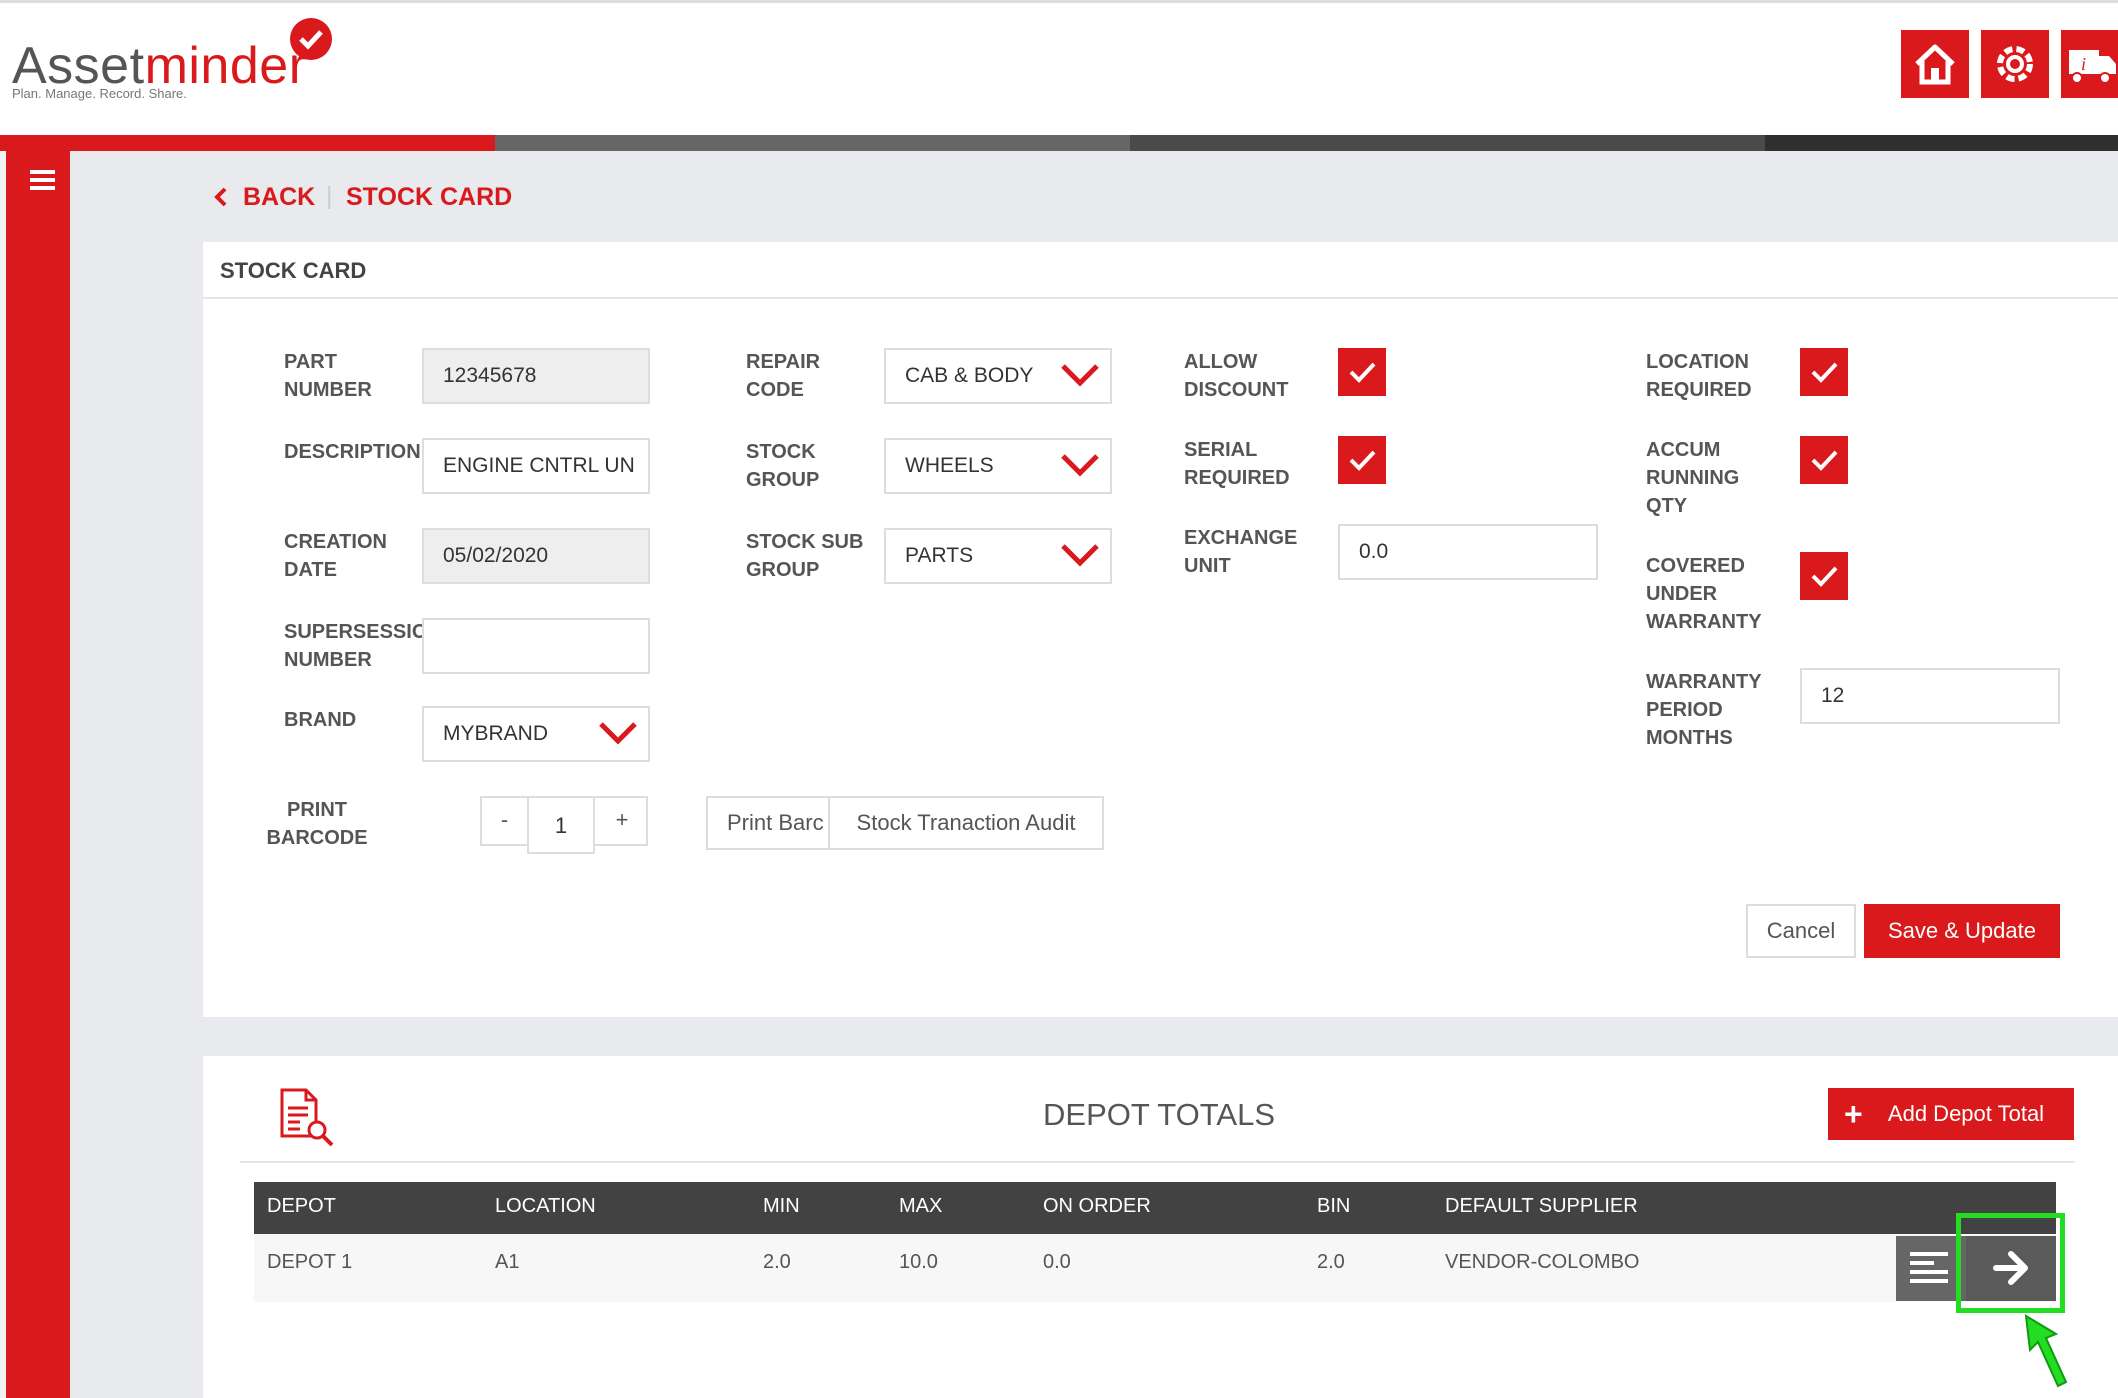  What do you see at coordinates (966, 823) in the screenshot?
I see `stock-audit-button: Stock Tranaction Audit` at bounding box center [966, 823].